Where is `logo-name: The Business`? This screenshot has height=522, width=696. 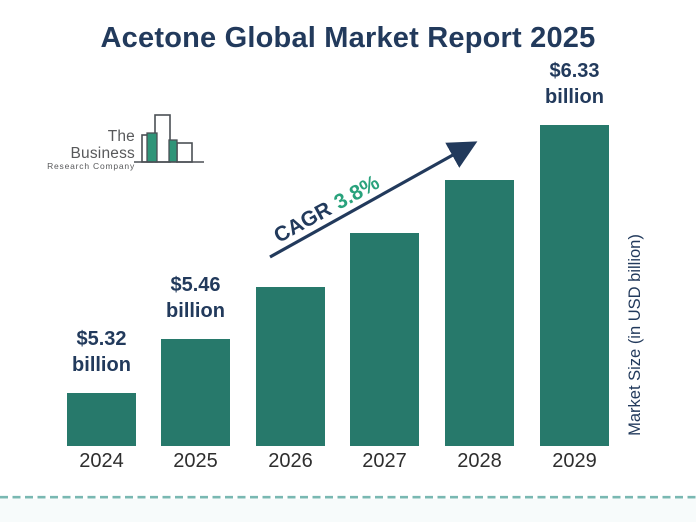
logo-name: The Business is located at coordinates (102, 145).